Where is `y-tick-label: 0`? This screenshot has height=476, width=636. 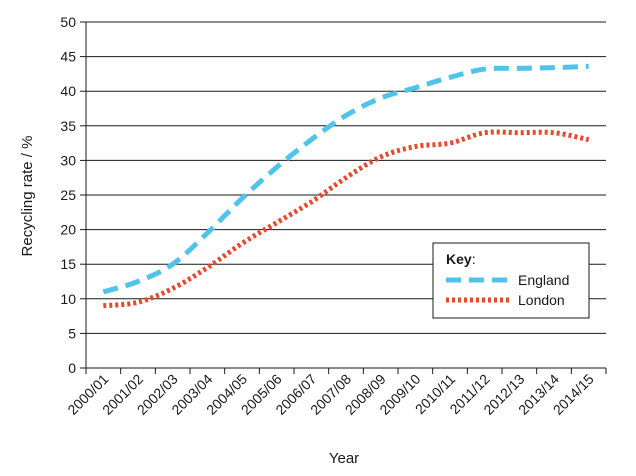 y-tick-label: 0 is located at coordinates (72, 368).